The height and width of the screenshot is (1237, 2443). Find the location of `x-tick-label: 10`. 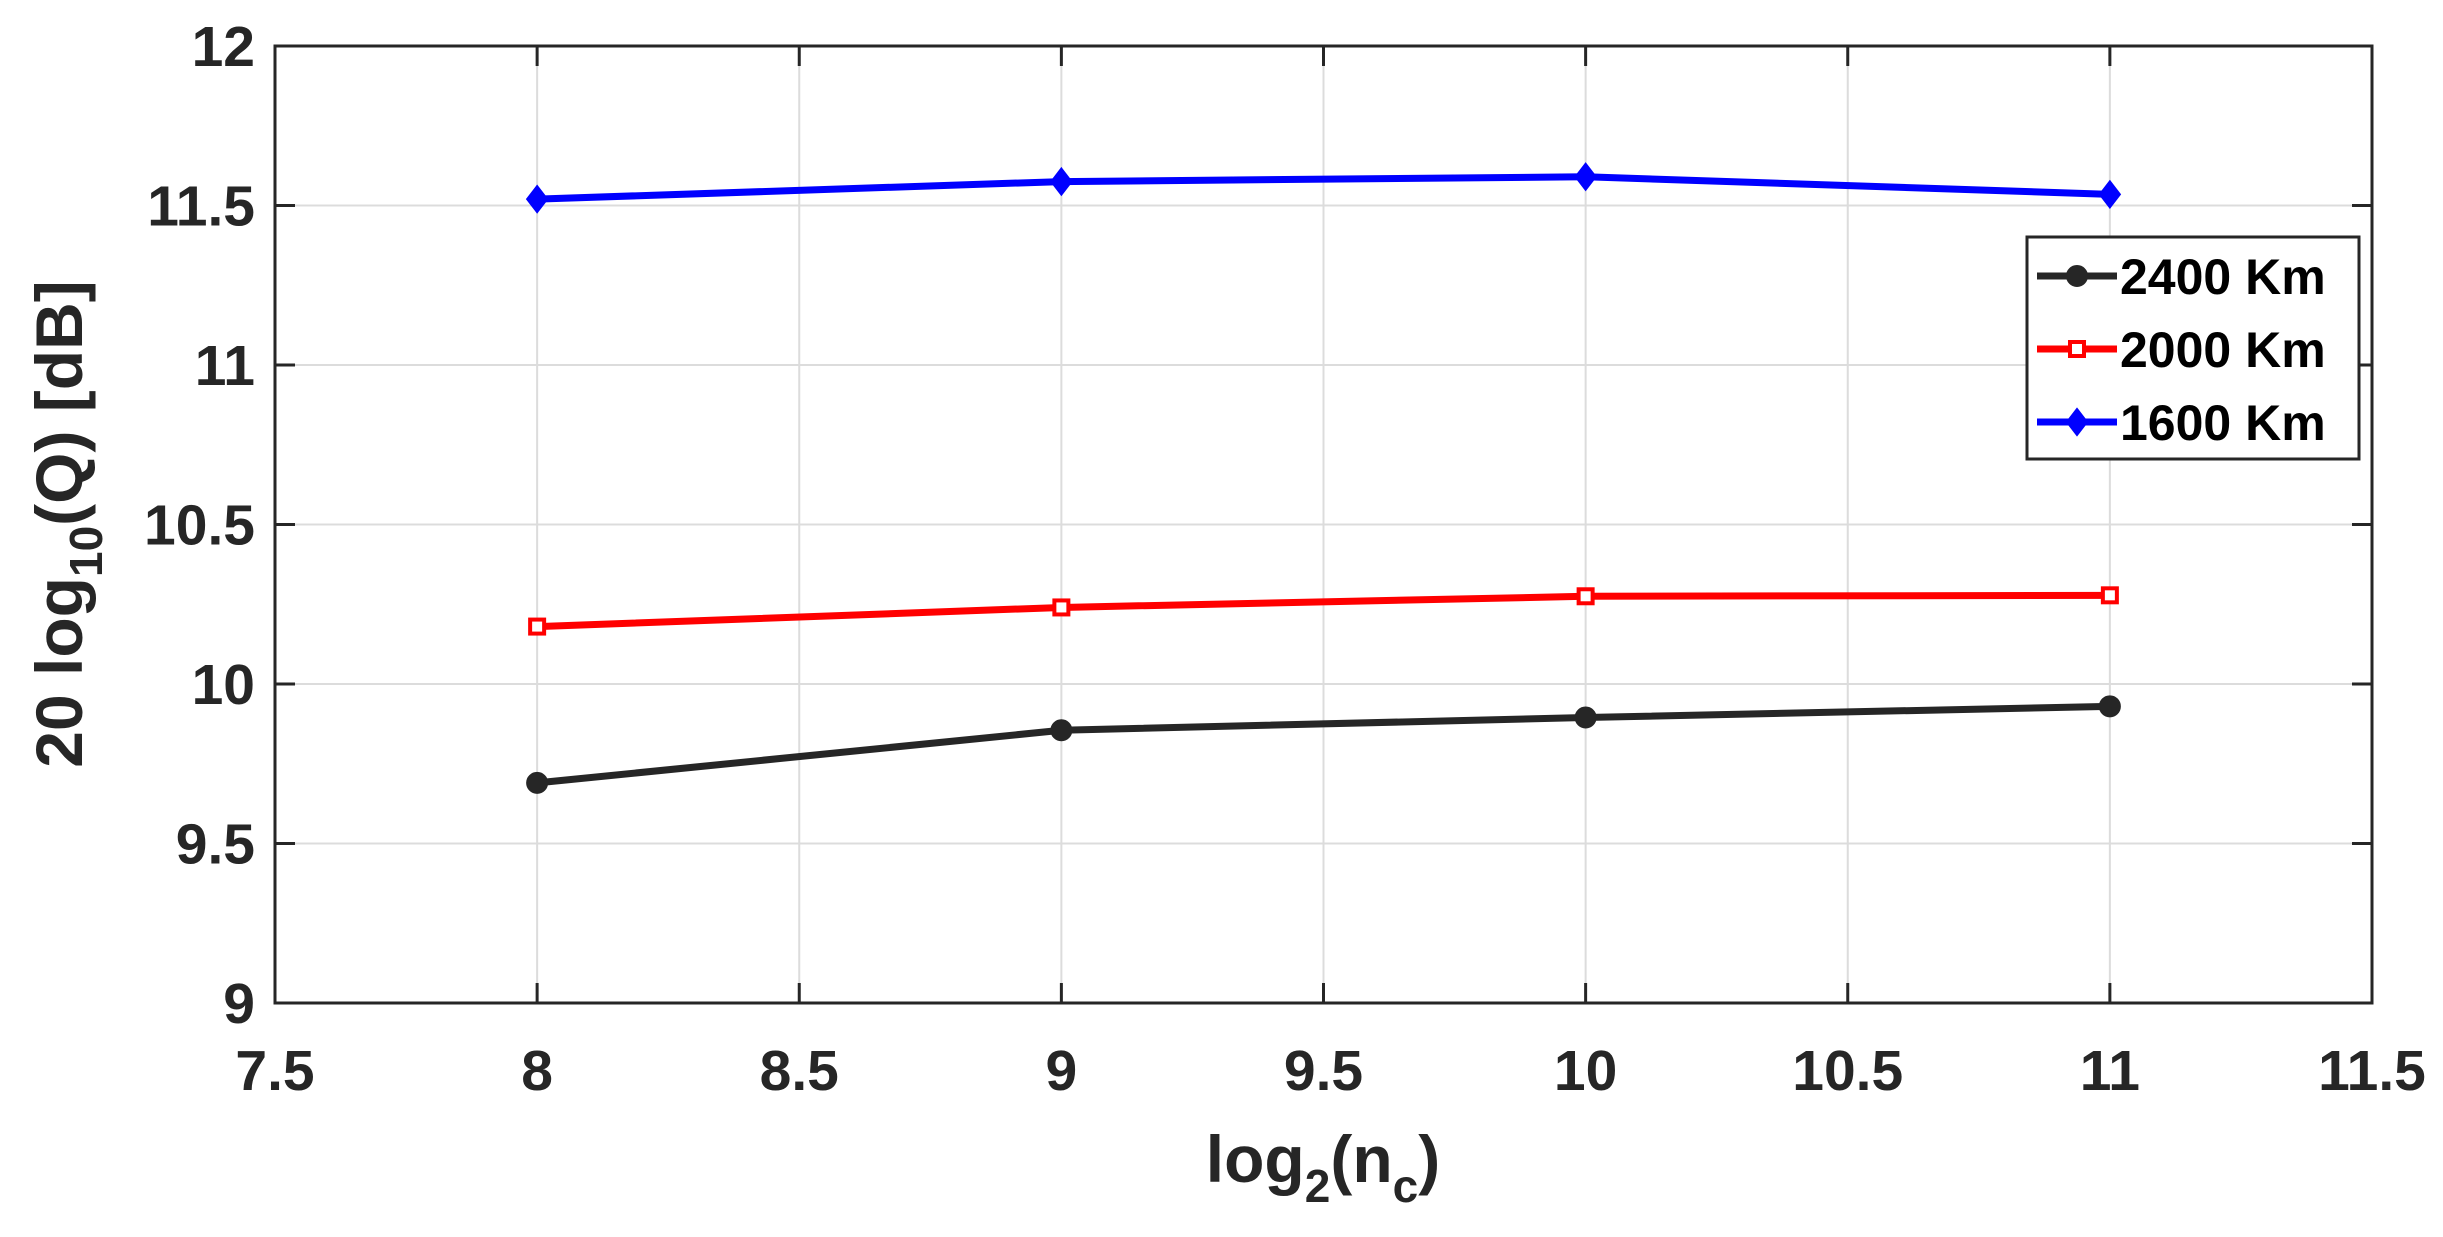

x-tick-label: 10 is located at coordinates (1585, 1071).